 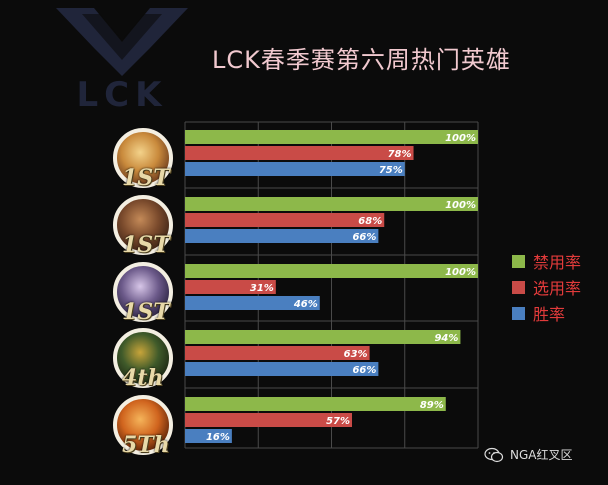 What do you see at coordinates (146, 178) in the screenshot?
I see `rank-label-1: 1ST` at bounding box center [146, 178].